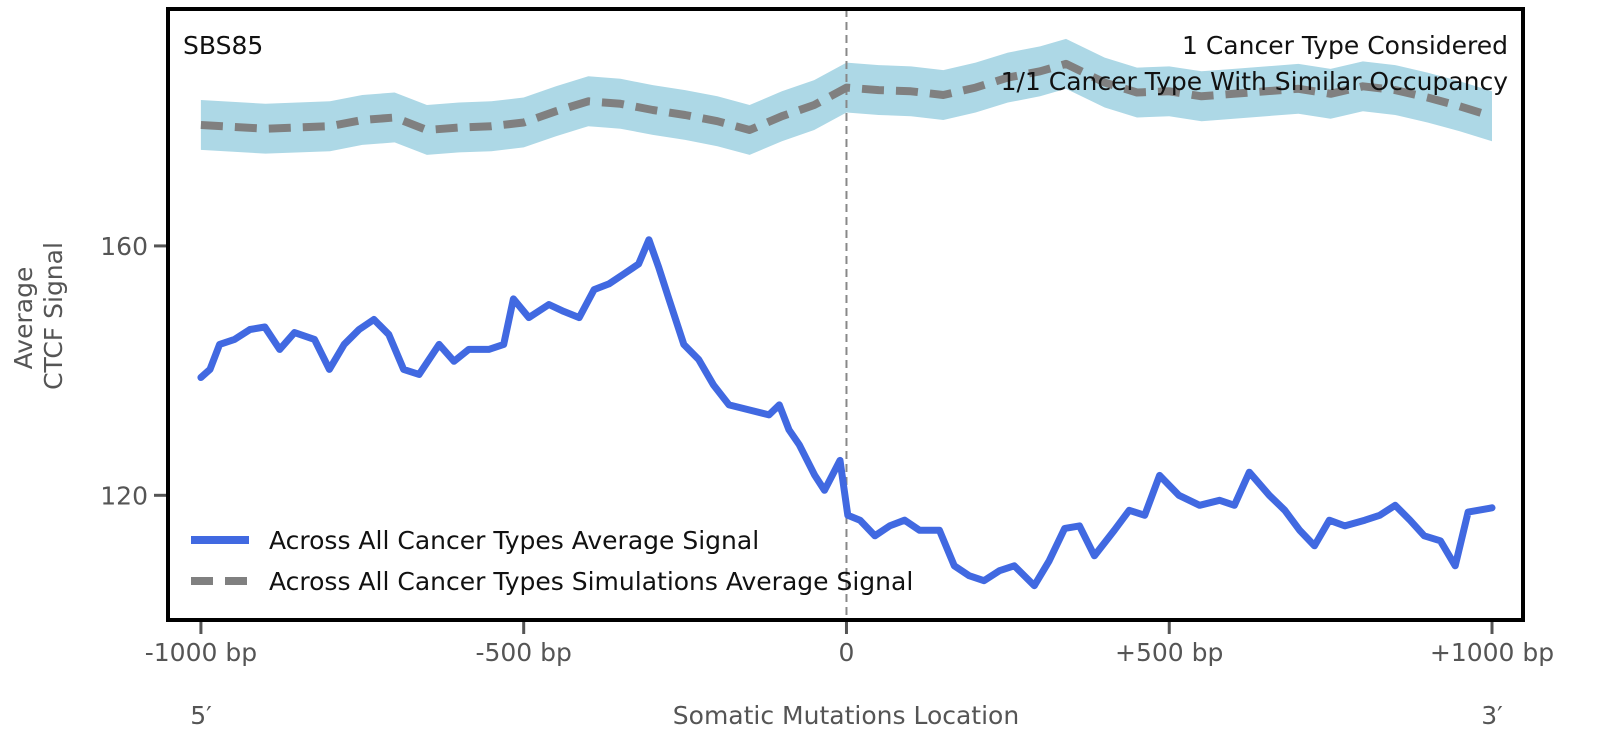 This screenshot has width=1603, height=756. What do you see at coordinates (1492, 652) in the screenshot?
I see `x-tick-label: +1000 bp` at bounding box center [1492, 652].